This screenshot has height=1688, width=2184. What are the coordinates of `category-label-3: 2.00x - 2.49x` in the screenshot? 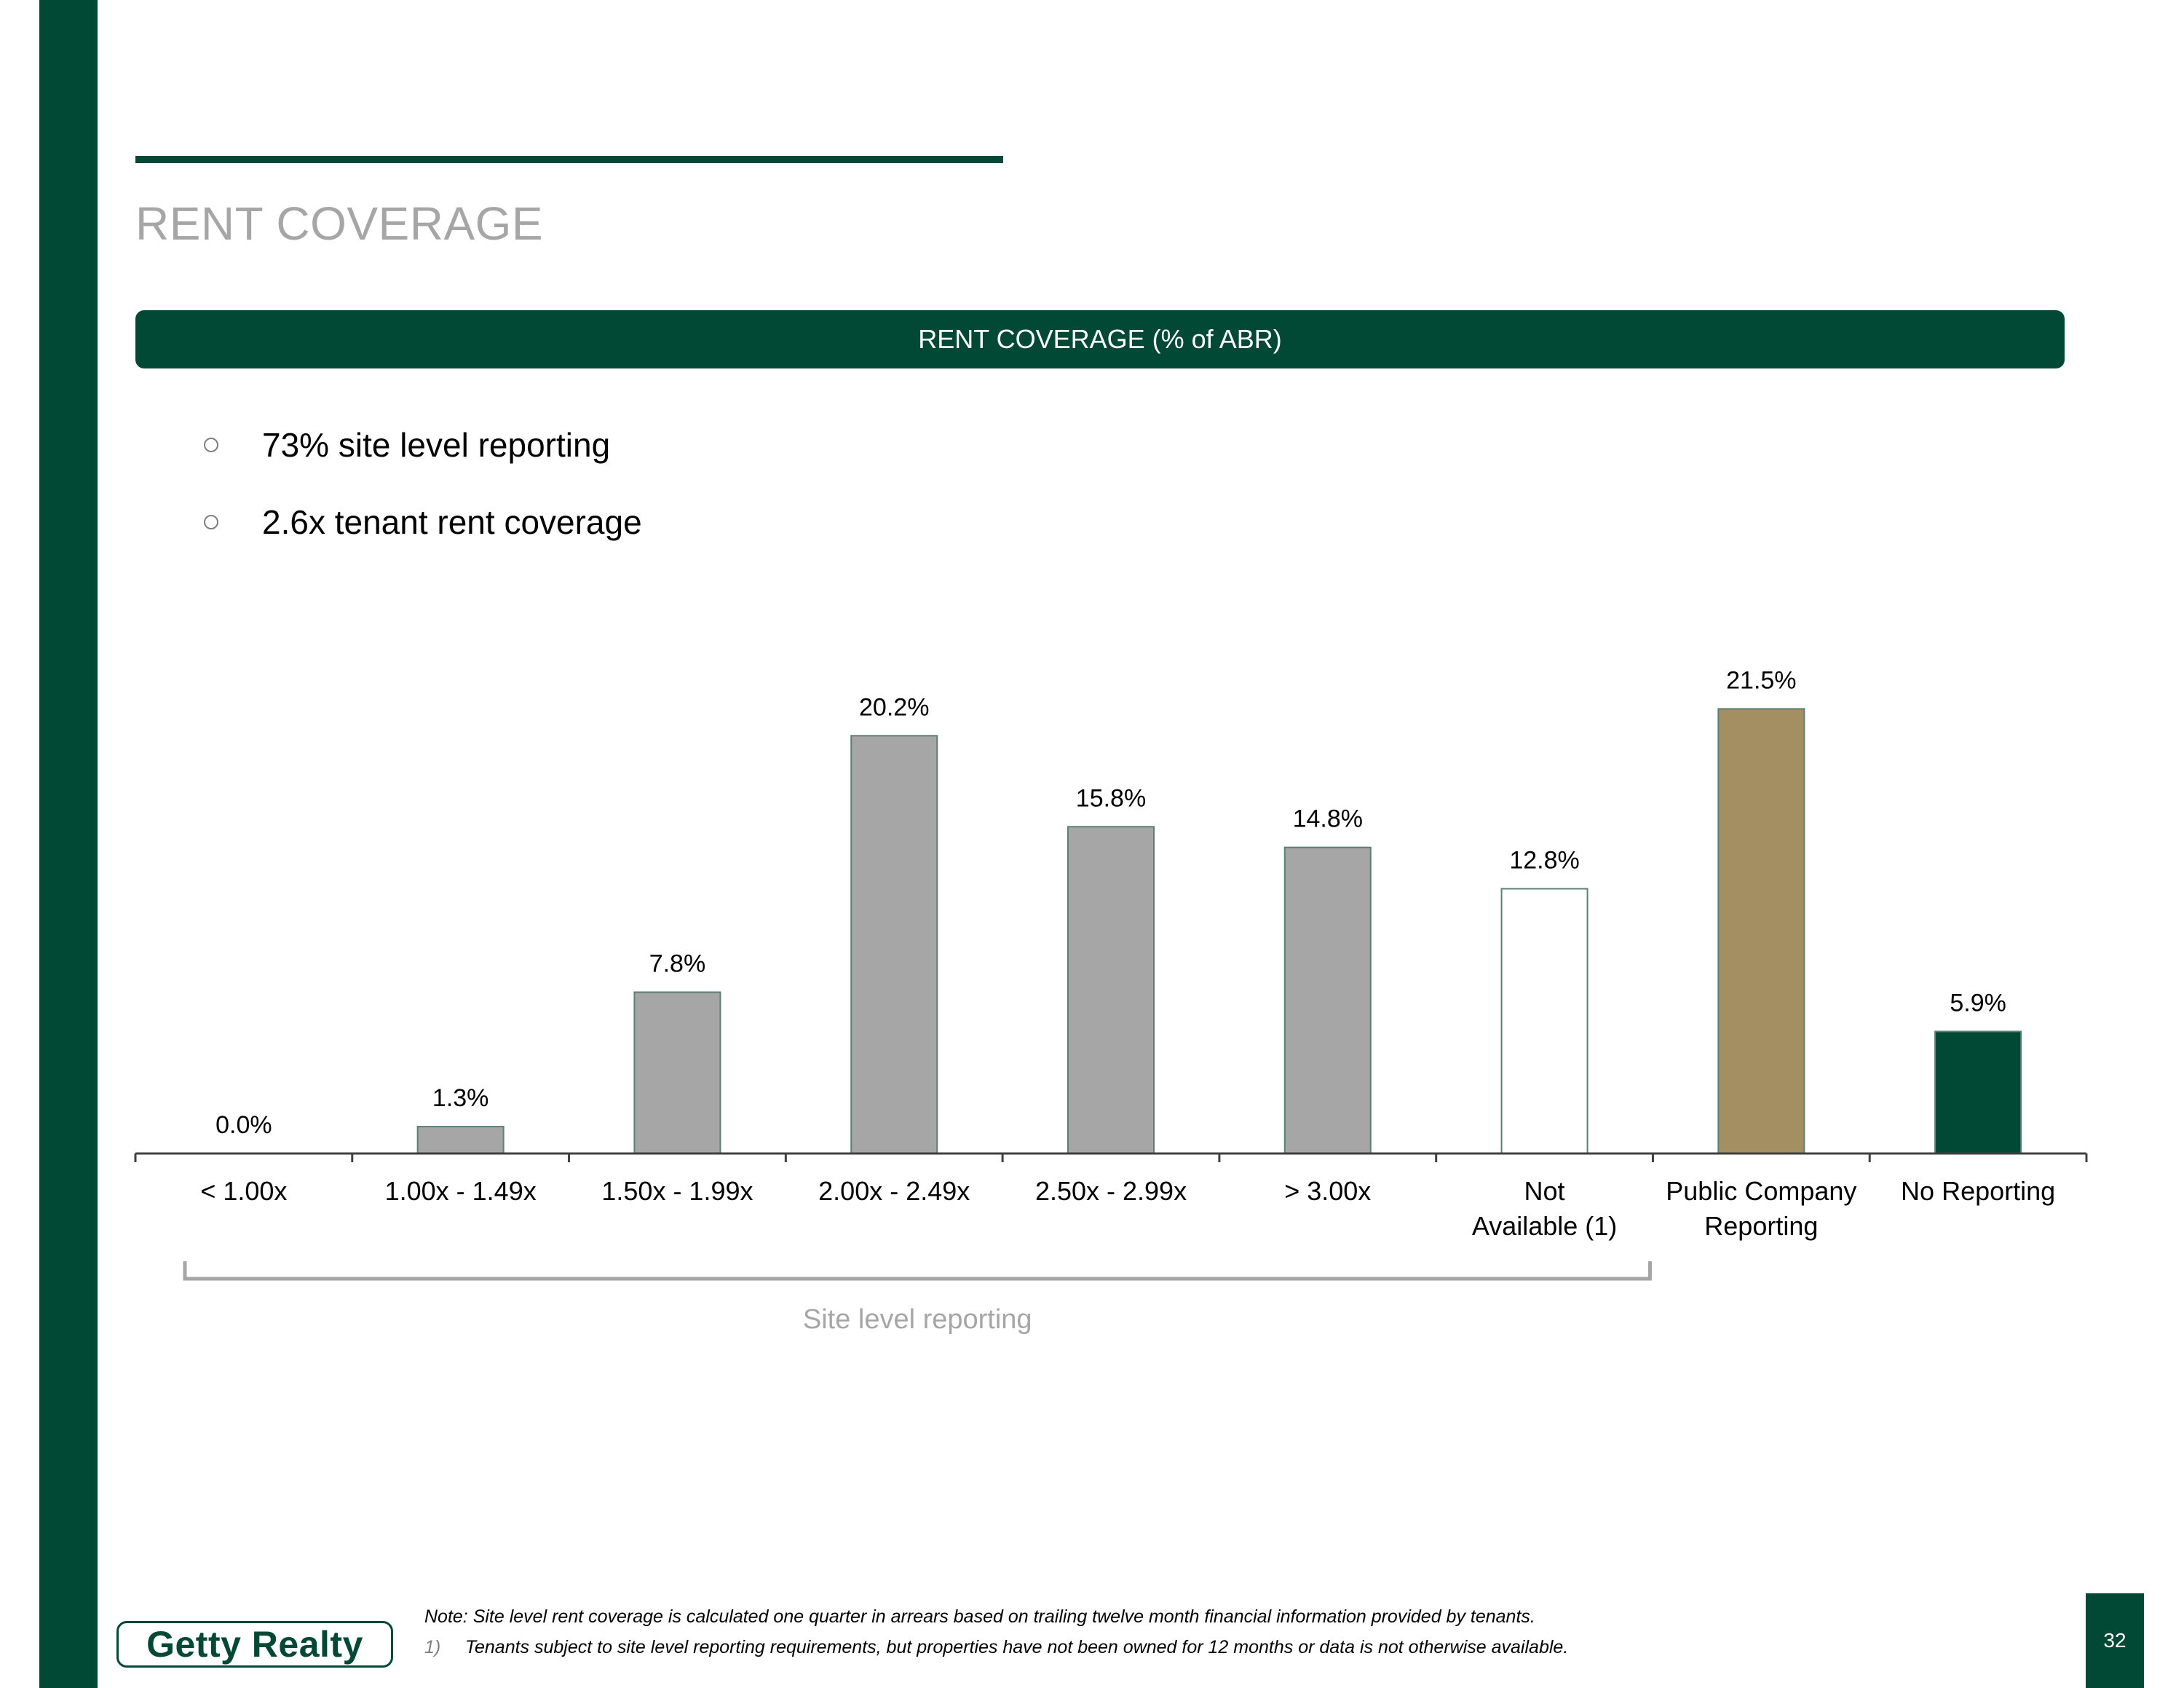 It's located at (894, 1191).